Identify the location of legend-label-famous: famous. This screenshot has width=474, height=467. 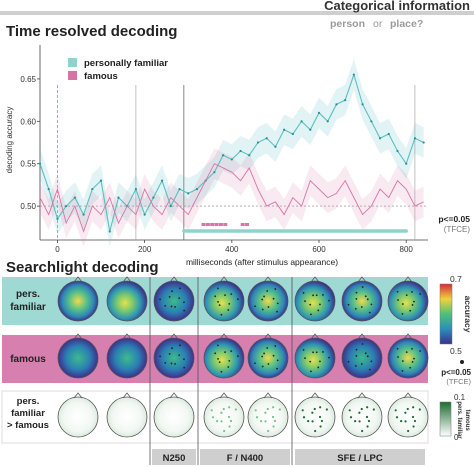
(101, 76).